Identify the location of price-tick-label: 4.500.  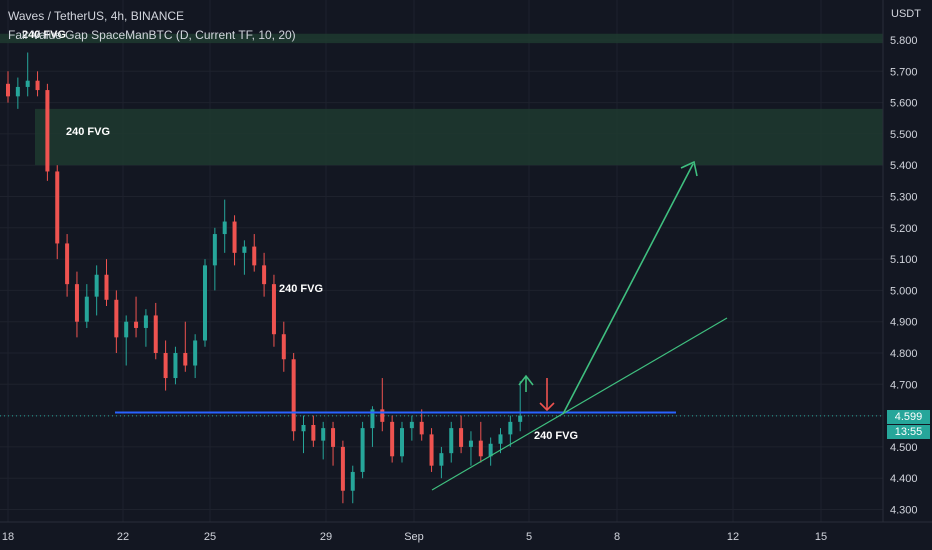
(904, 448).